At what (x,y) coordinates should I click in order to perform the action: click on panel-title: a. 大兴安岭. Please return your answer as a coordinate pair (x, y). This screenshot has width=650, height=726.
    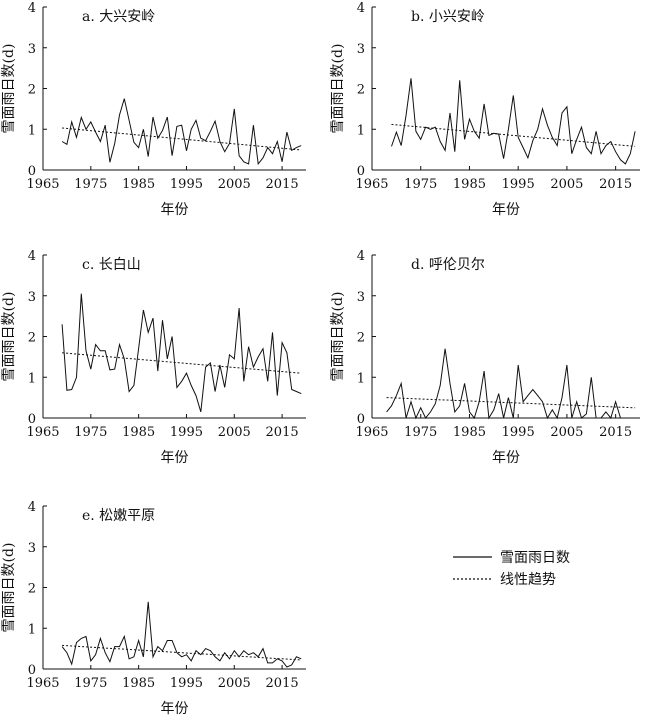
    Looking at the image, I should click on (118, 17).